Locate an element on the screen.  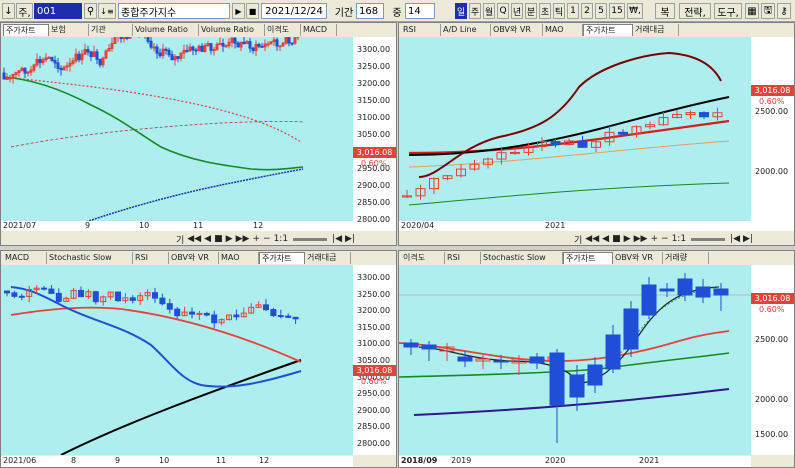
tab-5: 이격도 is located at coordinates (283, 30).